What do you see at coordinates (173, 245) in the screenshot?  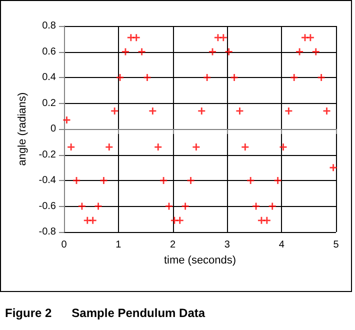 I see `x-tick-label: 2` at bounding box center [173, 245].